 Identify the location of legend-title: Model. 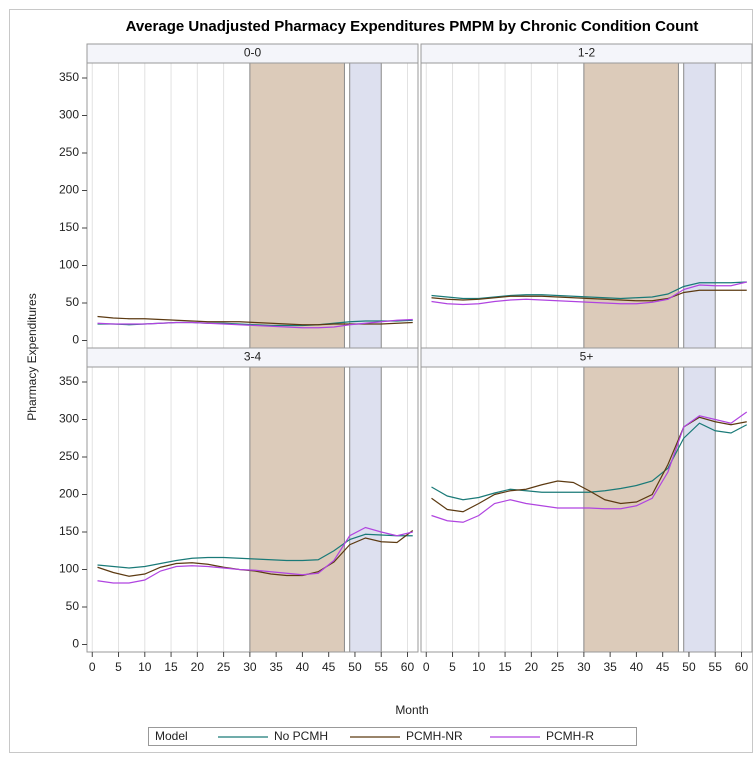
(171, 736).